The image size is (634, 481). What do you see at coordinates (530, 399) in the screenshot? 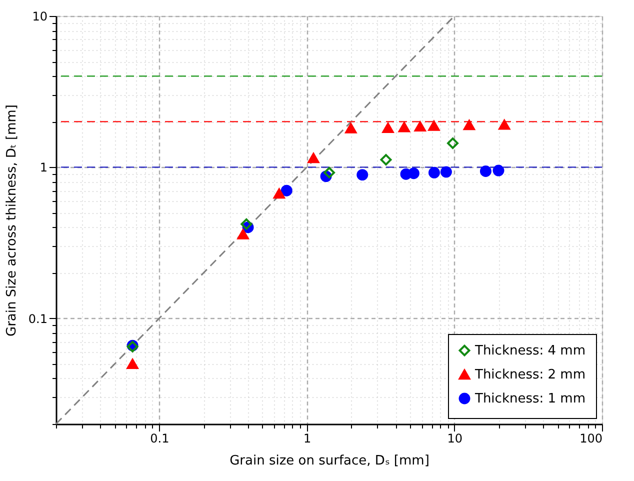
I see `legend-label: Thickness: 1 mm` at bounding box center [530, 399].